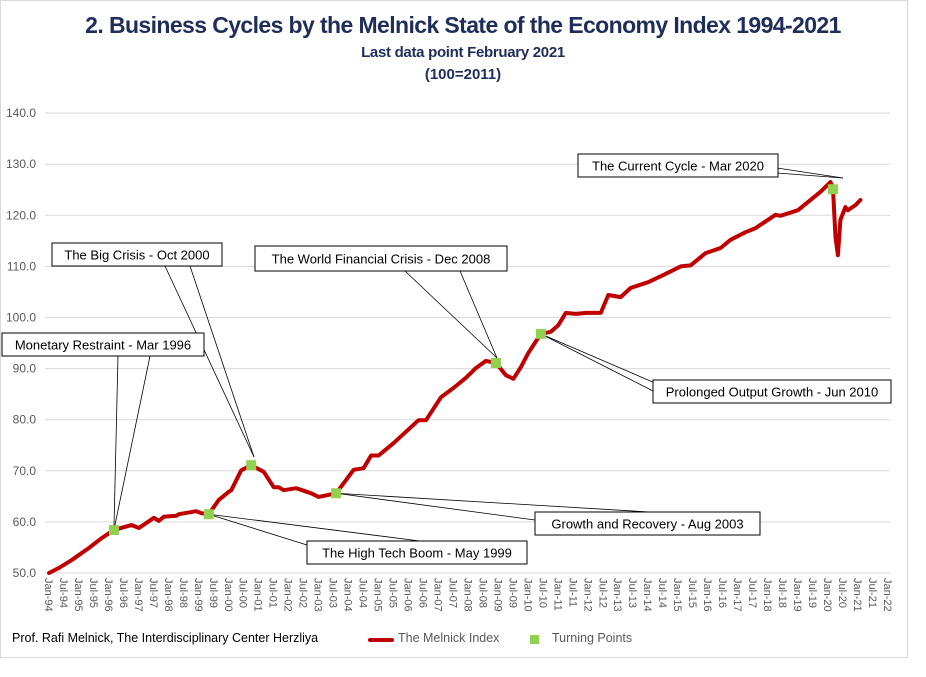 This screenshot has width=926, height=677. Describe the element at coordinates (303, 593) in the screenshot. I see `x-tick-label: Jul-02` at that location.